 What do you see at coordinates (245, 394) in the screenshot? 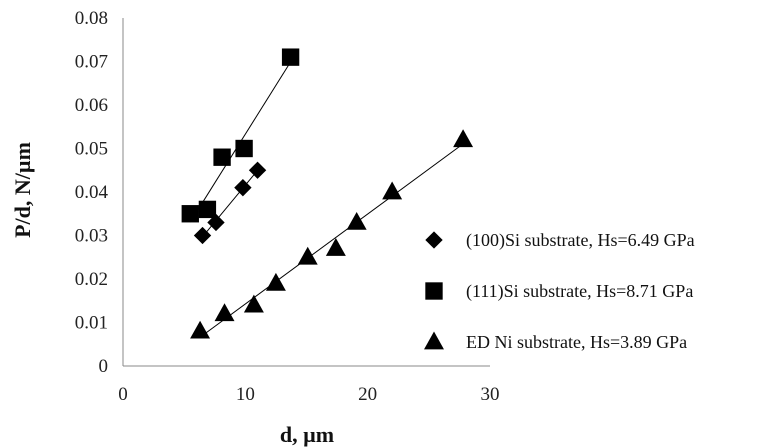
I see `x-tick-label: 10` at bounding box center [245, 394].